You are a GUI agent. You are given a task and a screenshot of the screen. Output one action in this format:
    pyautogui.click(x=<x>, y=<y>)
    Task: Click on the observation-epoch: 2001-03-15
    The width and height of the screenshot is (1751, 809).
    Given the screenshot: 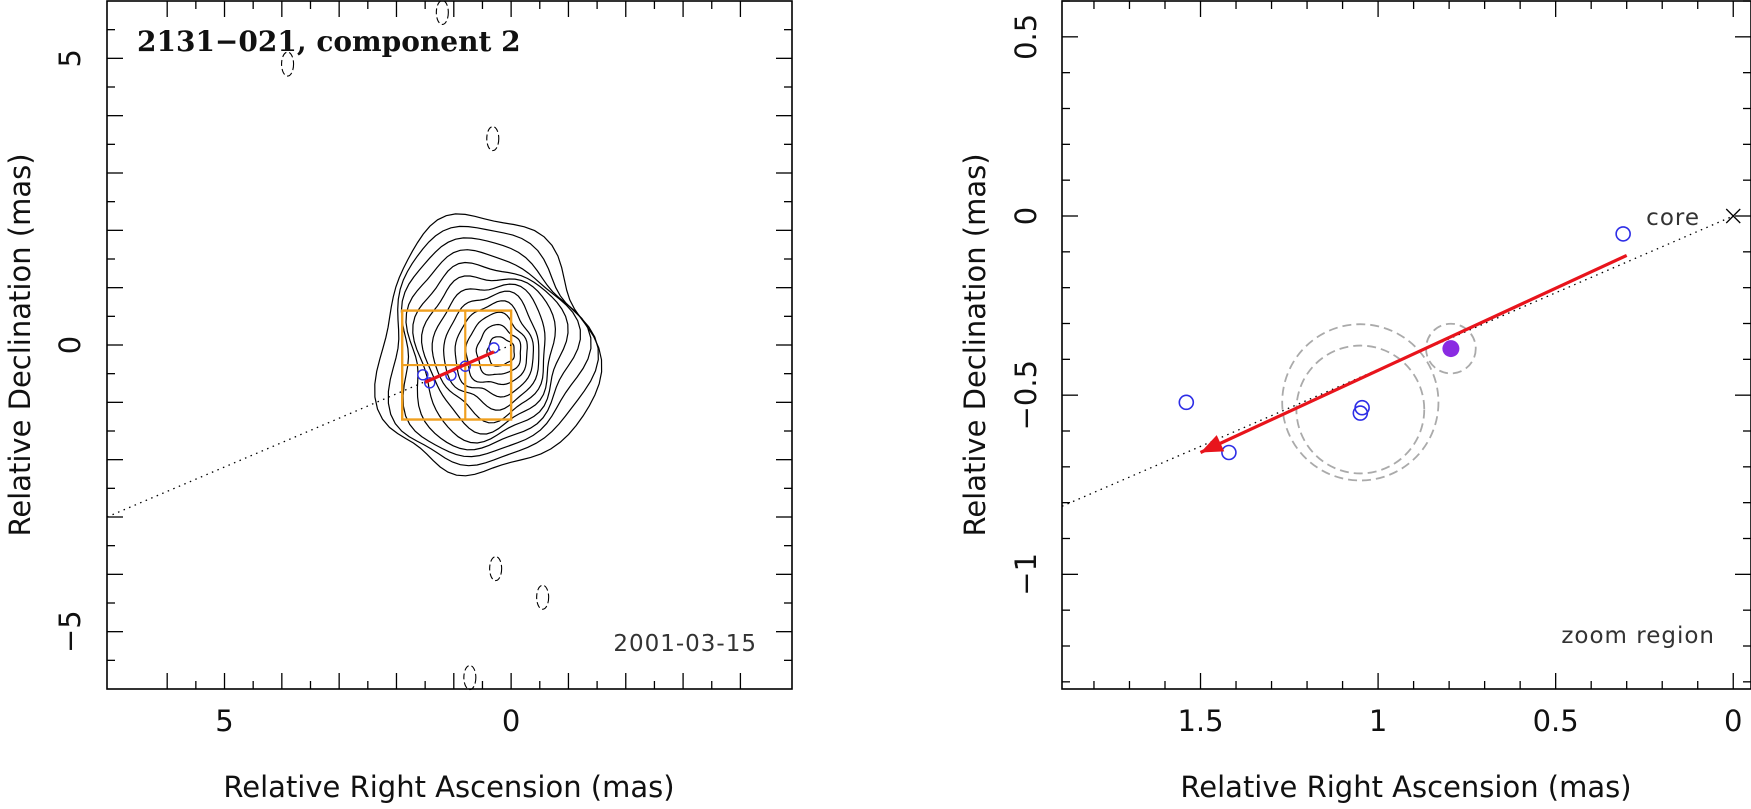 What is the action you would take?
    pyautogui.click(x=685, y=644)
    